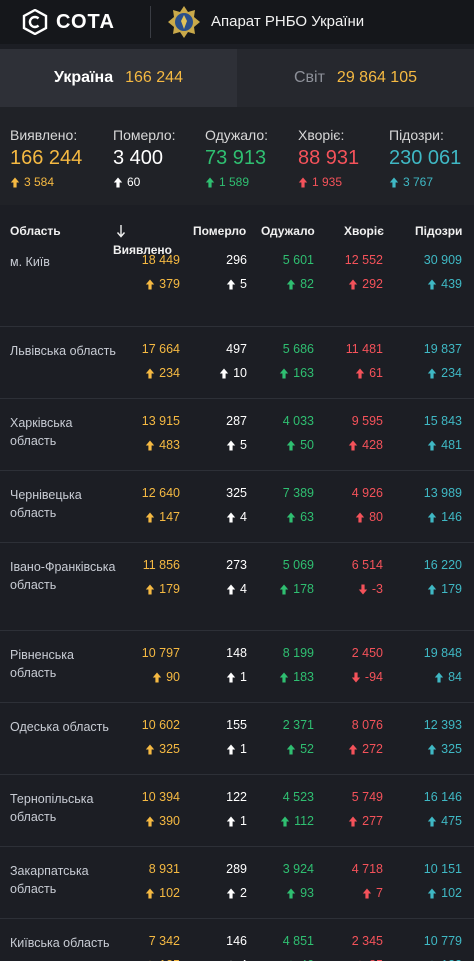 The width and height of the screenshot is (474, 961). What do you see at coordinates (367, 493) in the screenshot?
I see `cell-value: 4 926` at bounding box center [367, 493].